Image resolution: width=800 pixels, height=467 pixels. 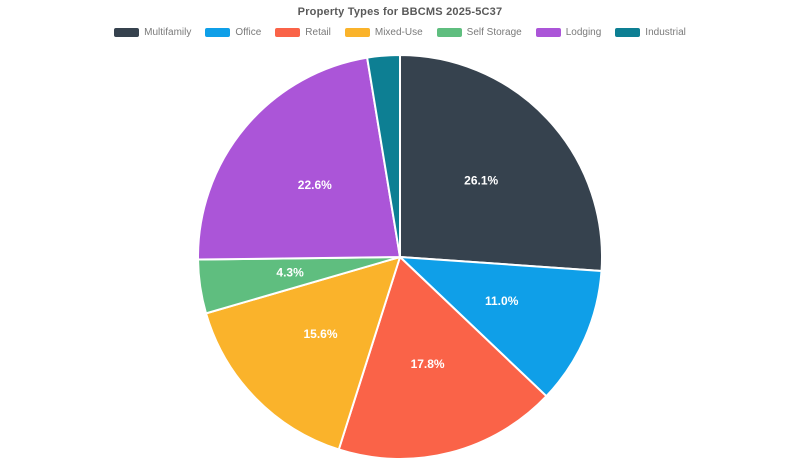 I want to click on pie-slice-retail, so click(x=442, y=358).